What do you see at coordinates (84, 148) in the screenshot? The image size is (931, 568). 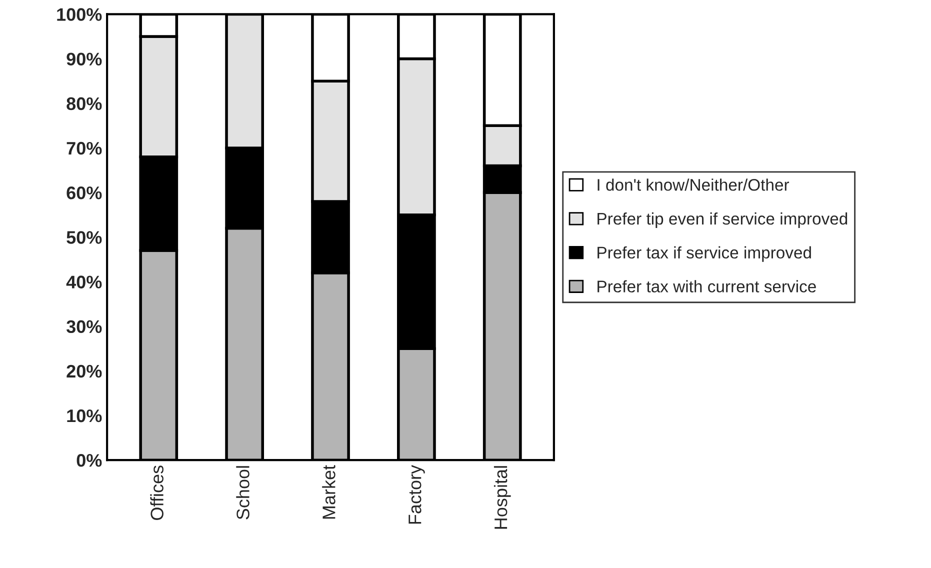 I see `y-tick-label: 70%` at bounding box center [84, 148].